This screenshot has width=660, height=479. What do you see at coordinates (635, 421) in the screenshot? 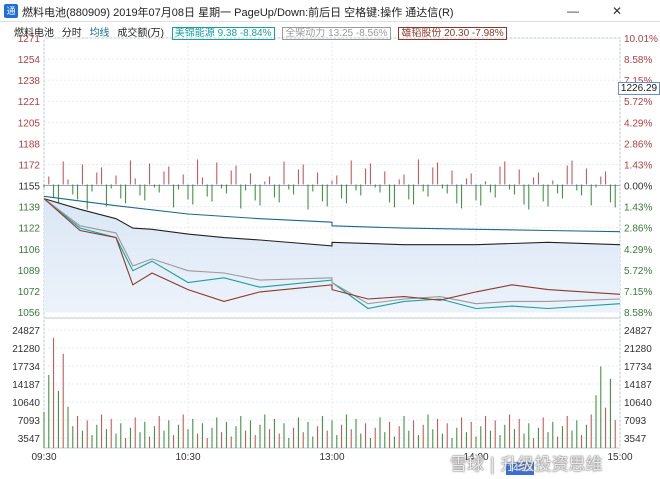
I see `right-volume-tick: 7093` at bounding box center [635, 421].